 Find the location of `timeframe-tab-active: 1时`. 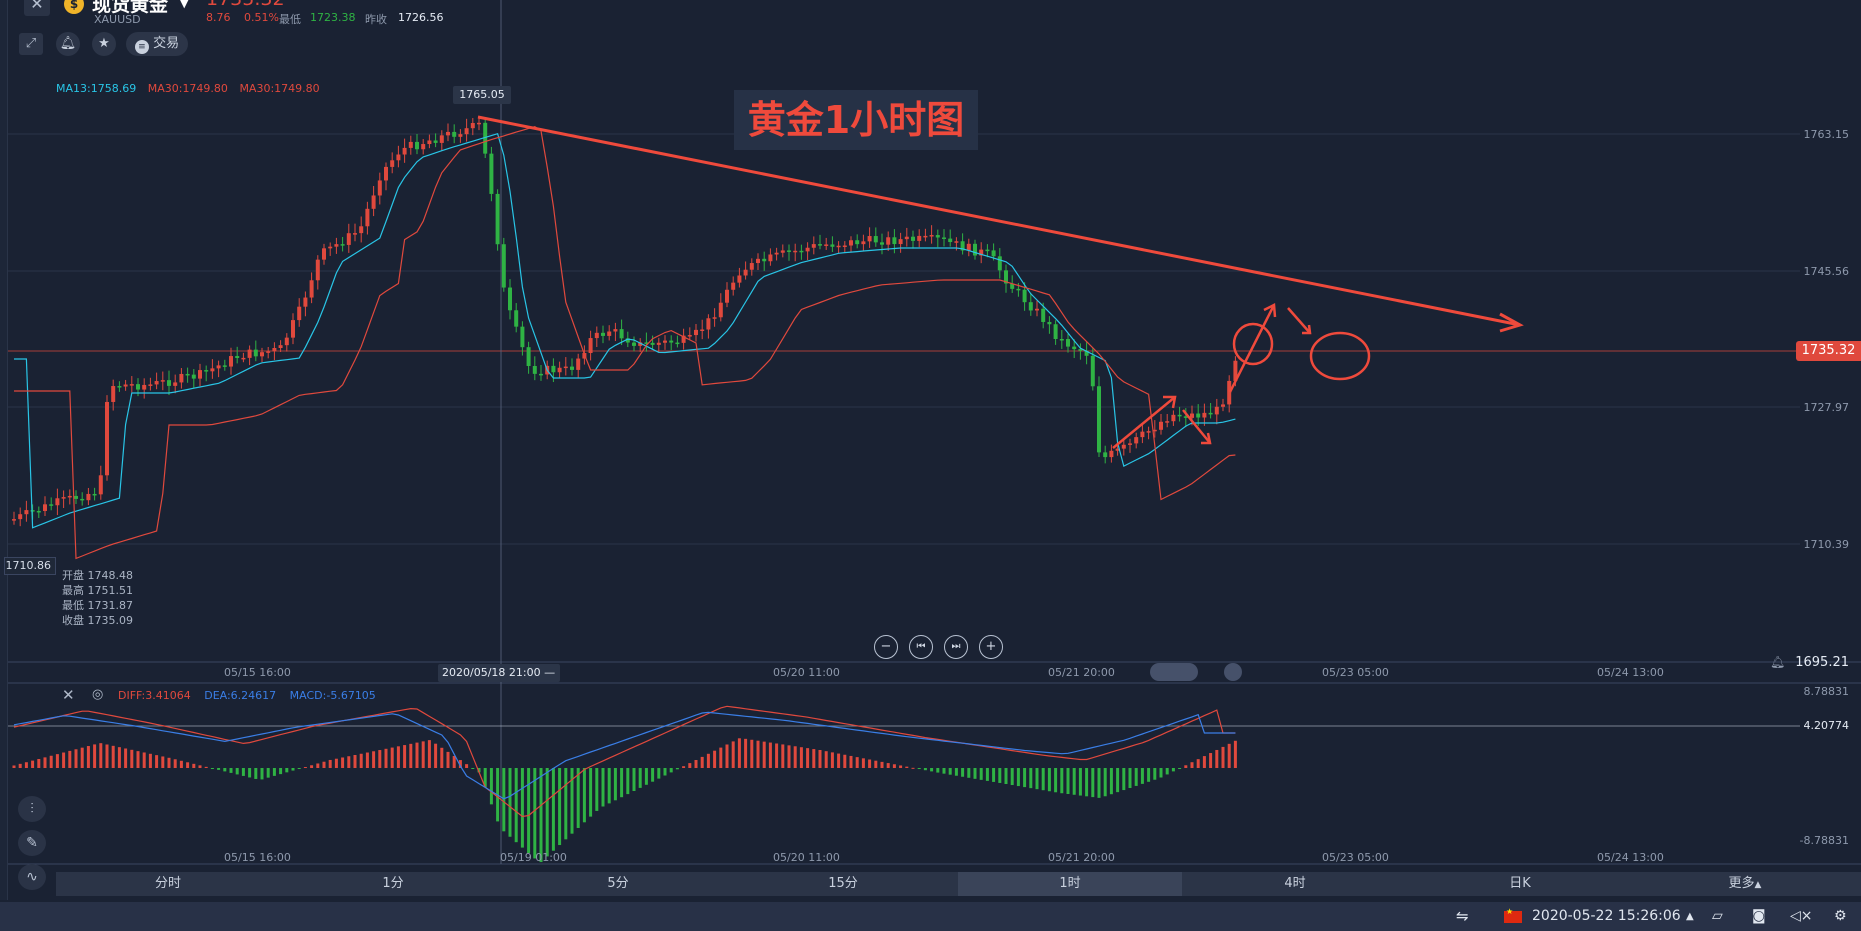

timeframe-tab-active: 1时 is located at coordinates (1070, 884).